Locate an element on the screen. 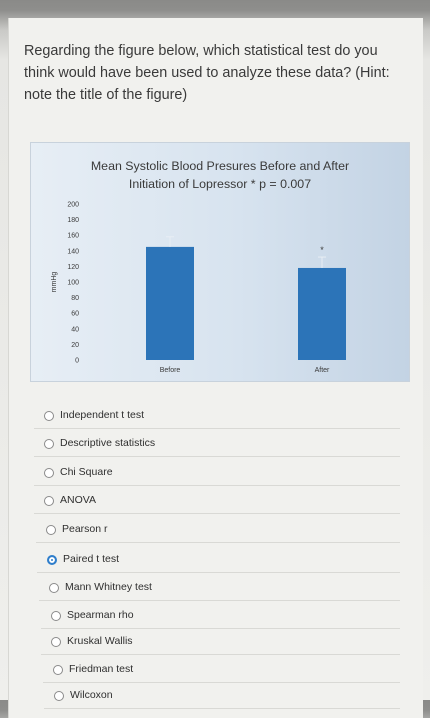 The width and height of the screenshot is (430, 718). significance-marker: * is located at coordinates (322, 250).